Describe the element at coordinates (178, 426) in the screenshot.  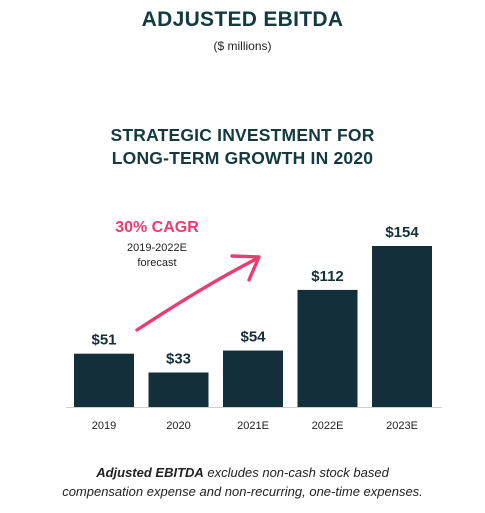
I see `tick-label-2020: 2020` at that location.